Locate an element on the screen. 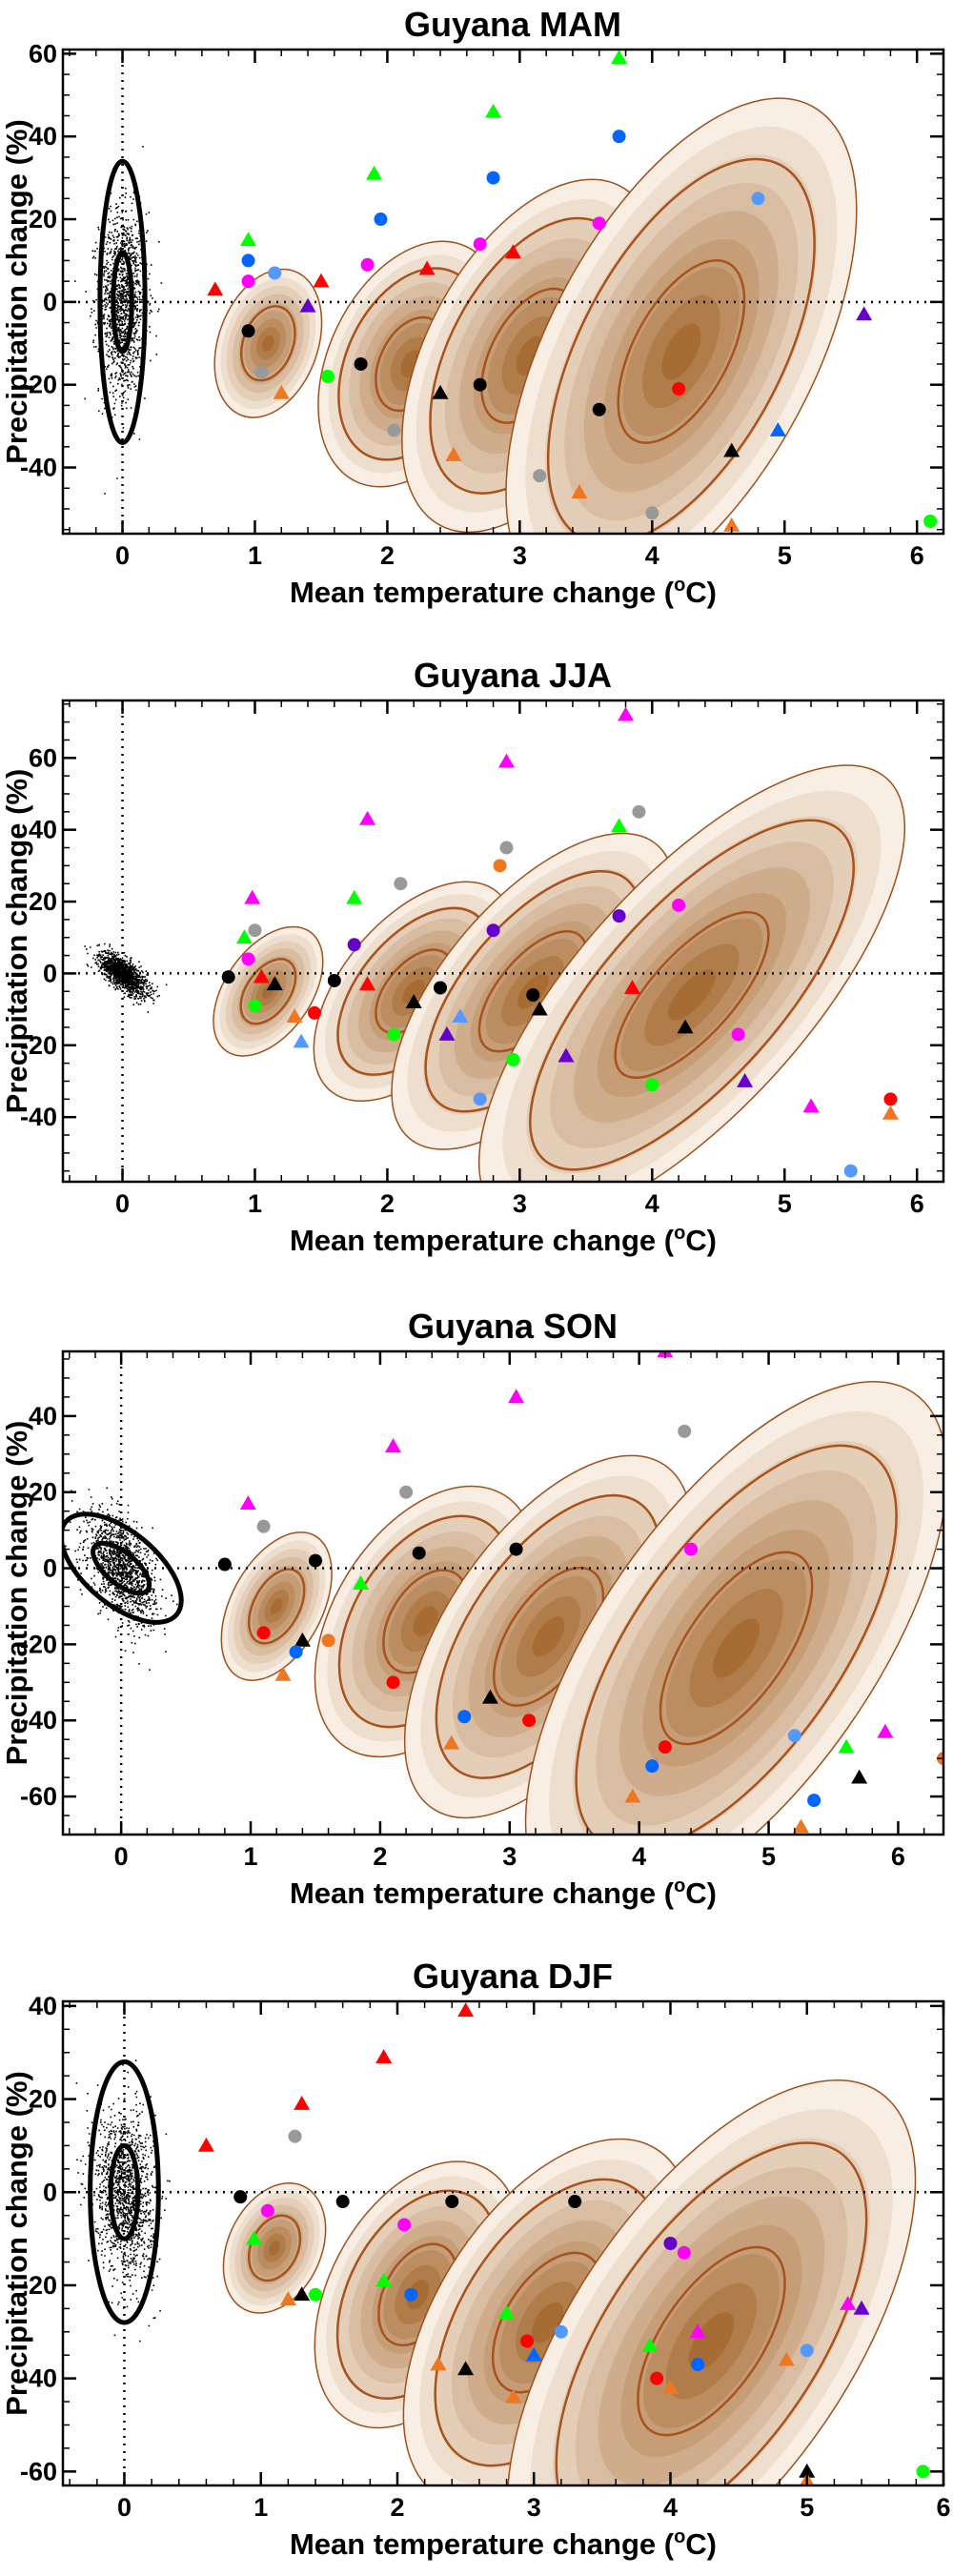  x-tick-label: 5 is located at coordinates (785, 555).